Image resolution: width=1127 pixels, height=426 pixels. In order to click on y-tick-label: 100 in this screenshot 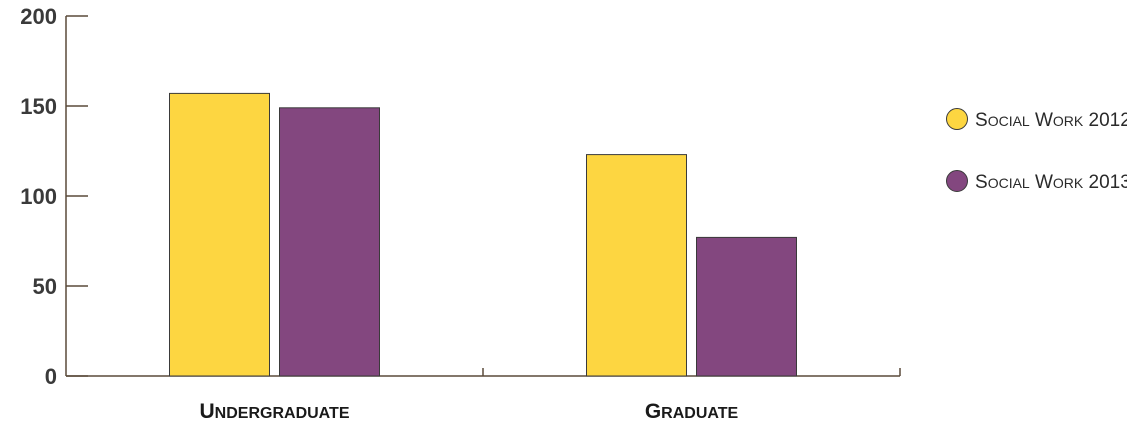, I will do `click(38, 196)`.